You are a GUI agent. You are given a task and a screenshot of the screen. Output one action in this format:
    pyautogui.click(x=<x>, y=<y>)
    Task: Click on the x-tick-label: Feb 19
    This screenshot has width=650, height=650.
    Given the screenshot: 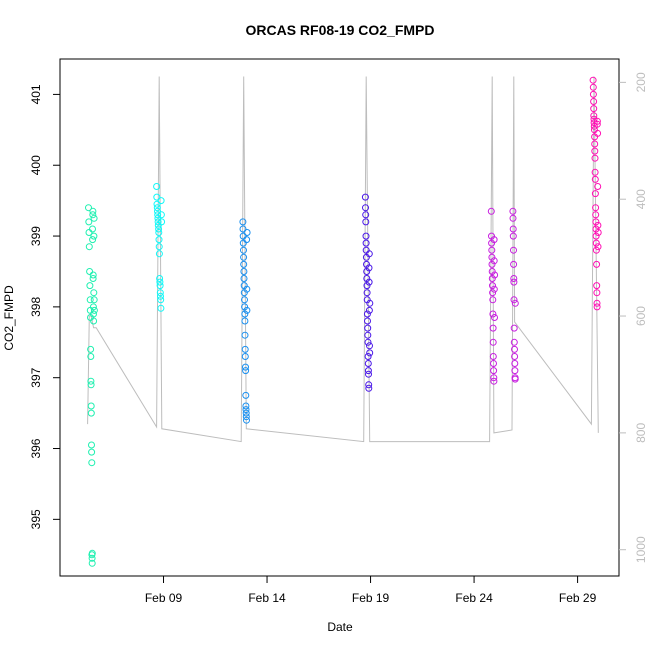 What is the action you would take?
    pyautogui.click(x=371, y=598)
    